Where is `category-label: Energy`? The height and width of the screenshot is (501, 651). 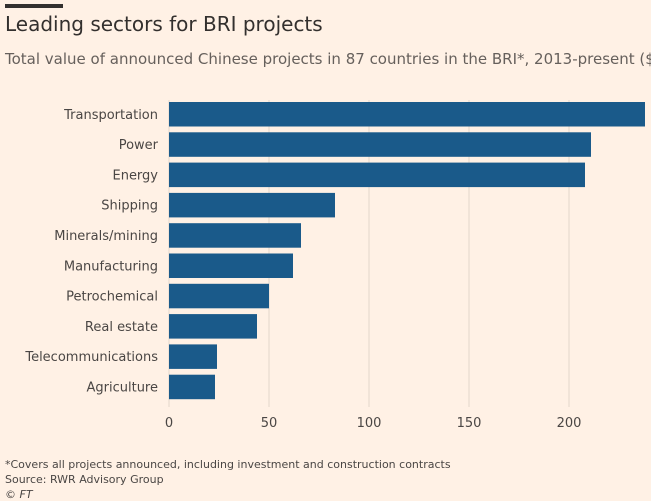
category-label: Energy is located at coordinates (135, 175).